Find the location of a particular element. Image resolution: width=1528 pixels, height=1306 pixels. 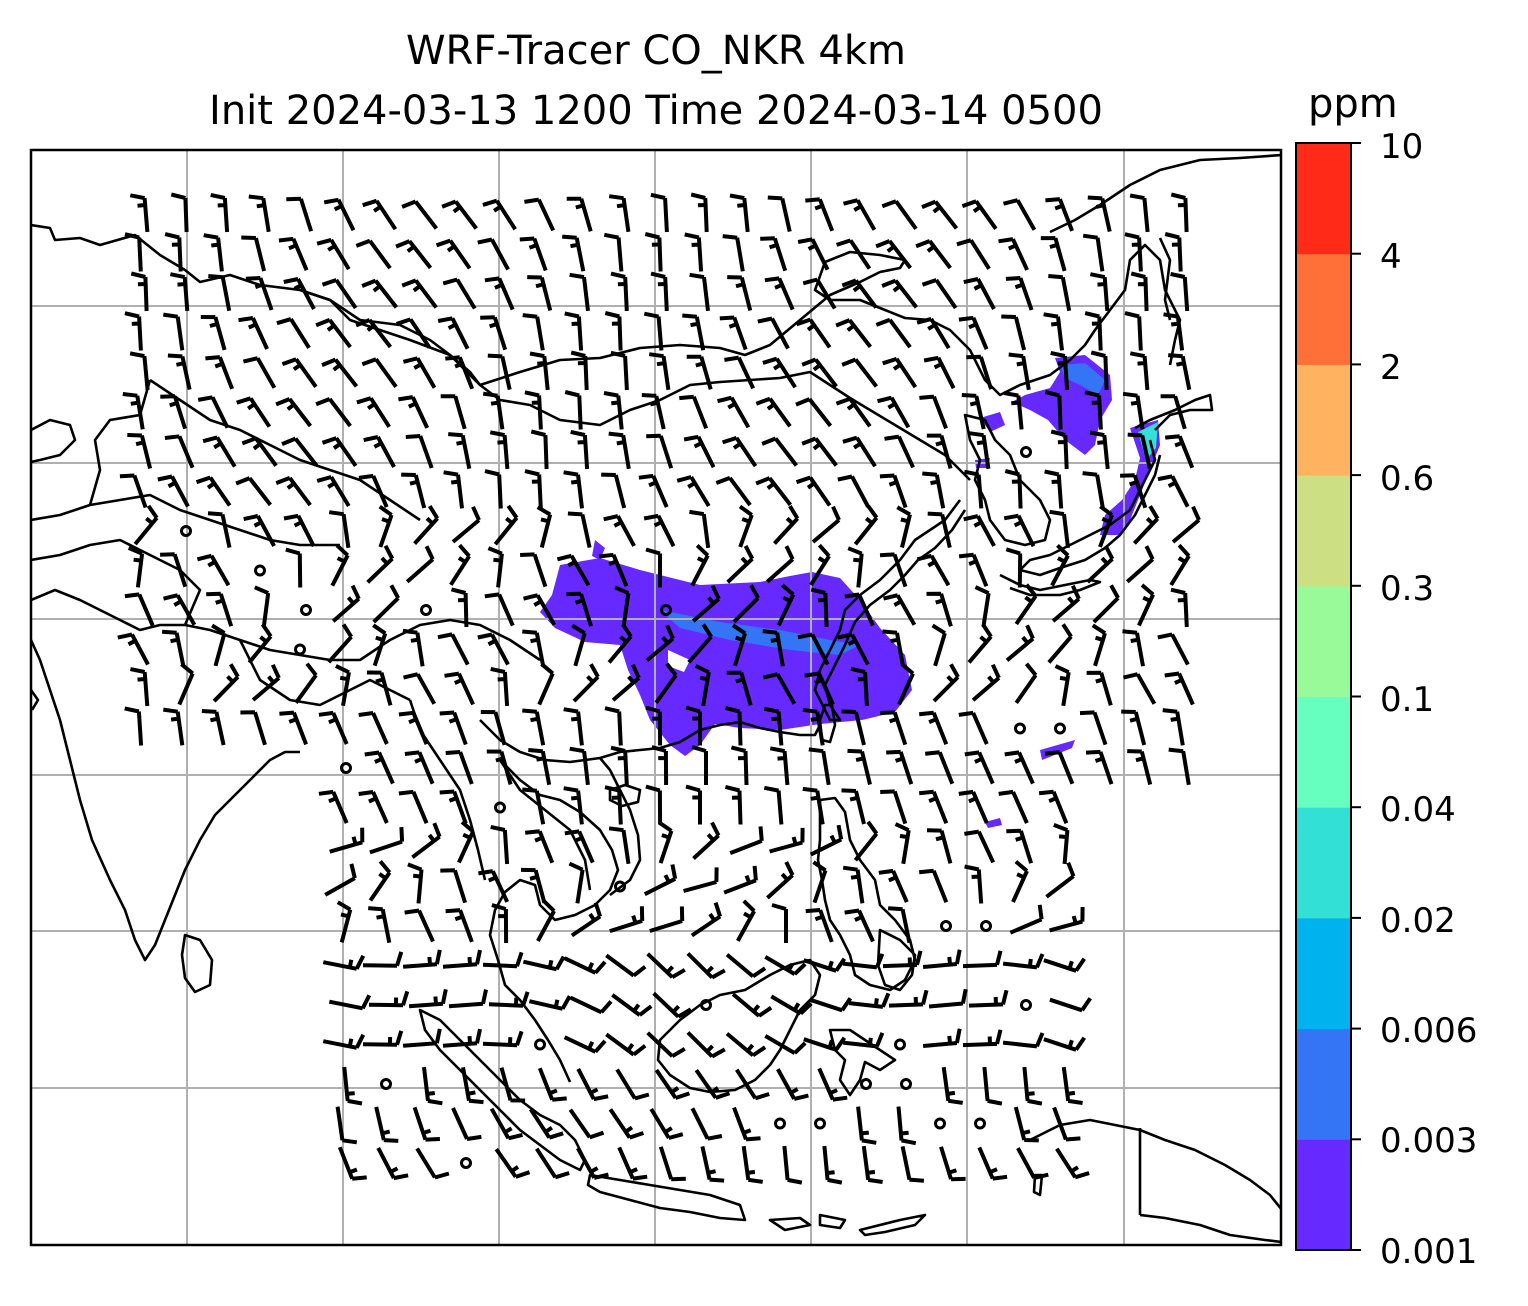

border-himalaya is located at coordinates (362, 640).